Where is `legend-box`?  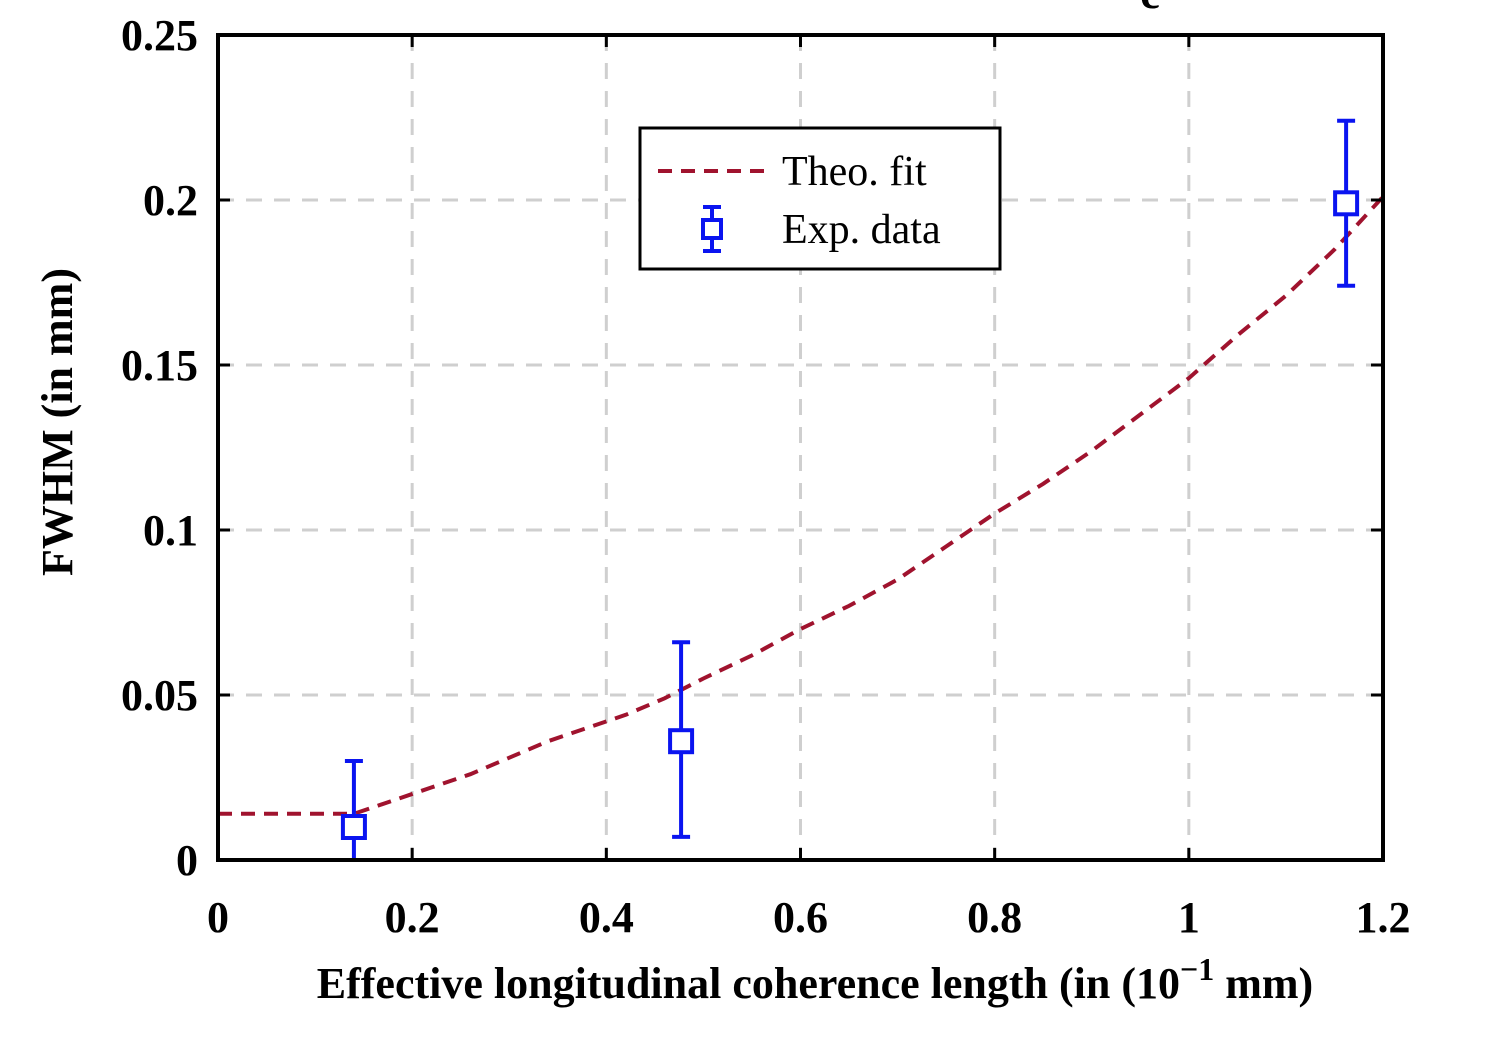
legend-box is located at coordinates (820, 198).